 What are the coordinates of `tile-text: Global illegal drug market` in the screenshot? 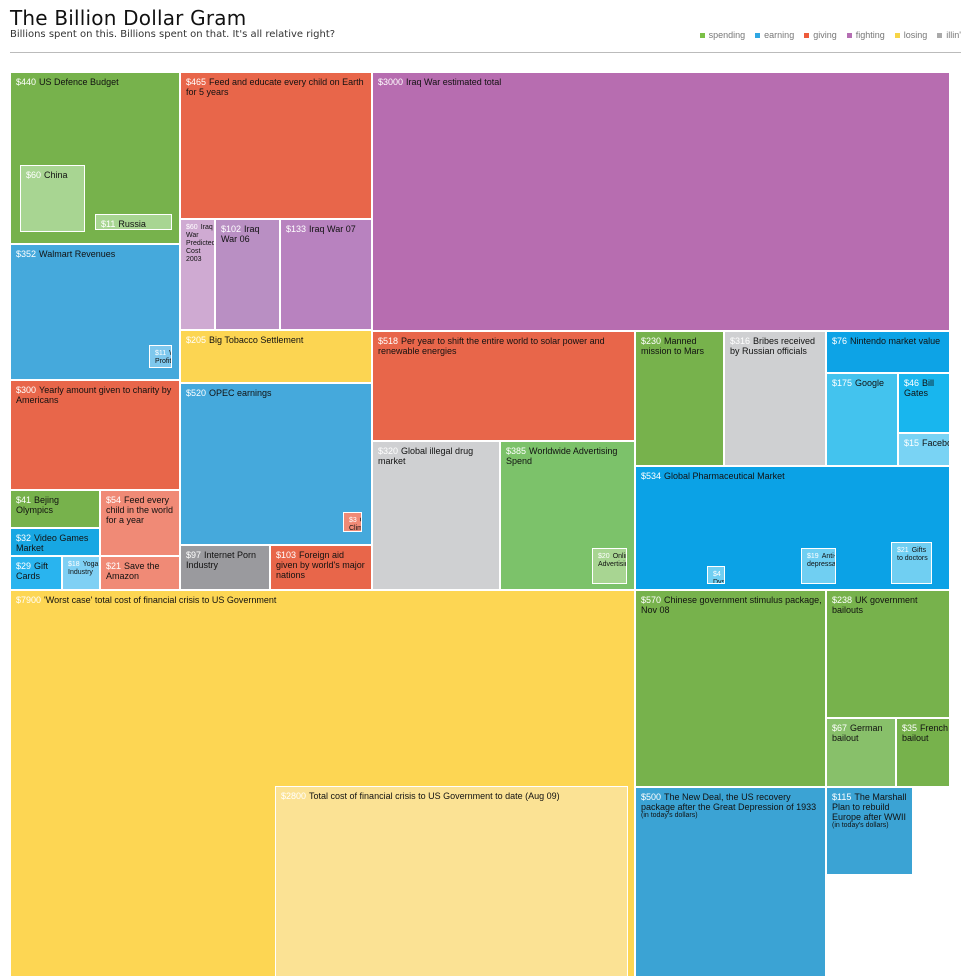 It's located at (426, 456).